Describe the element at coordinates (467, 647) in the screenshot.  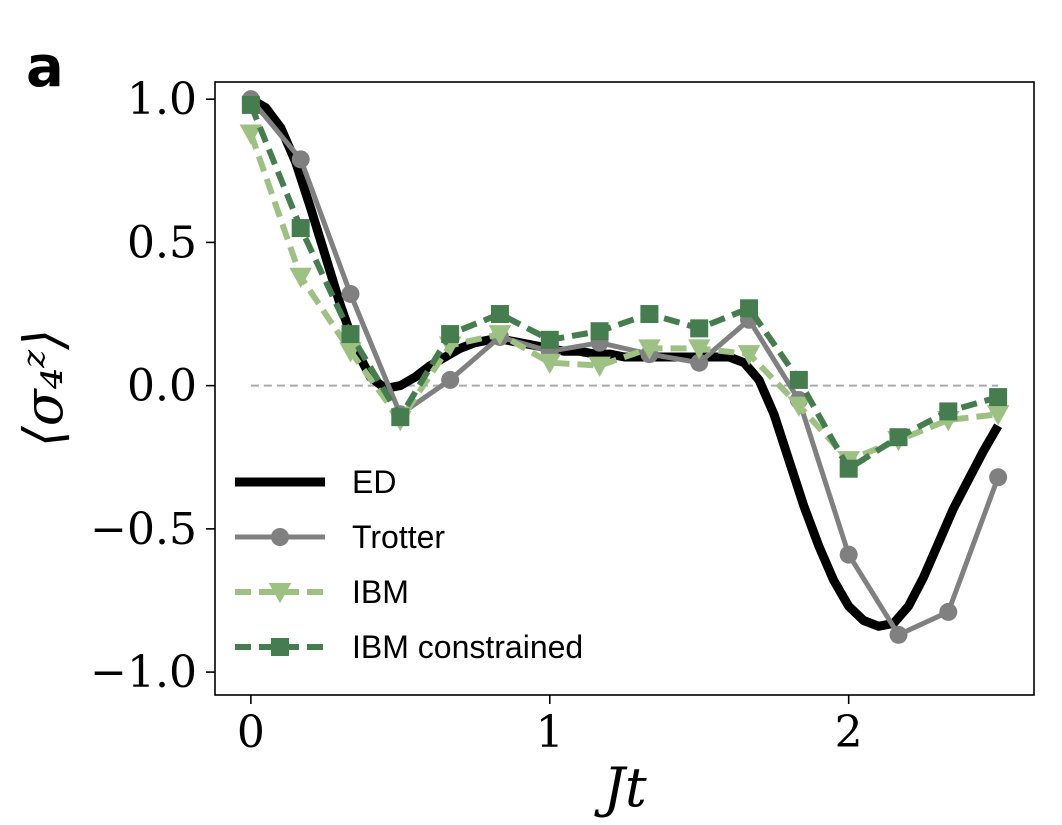
I see `legend-label-ibm-constrained: IBM constrained` at that location.